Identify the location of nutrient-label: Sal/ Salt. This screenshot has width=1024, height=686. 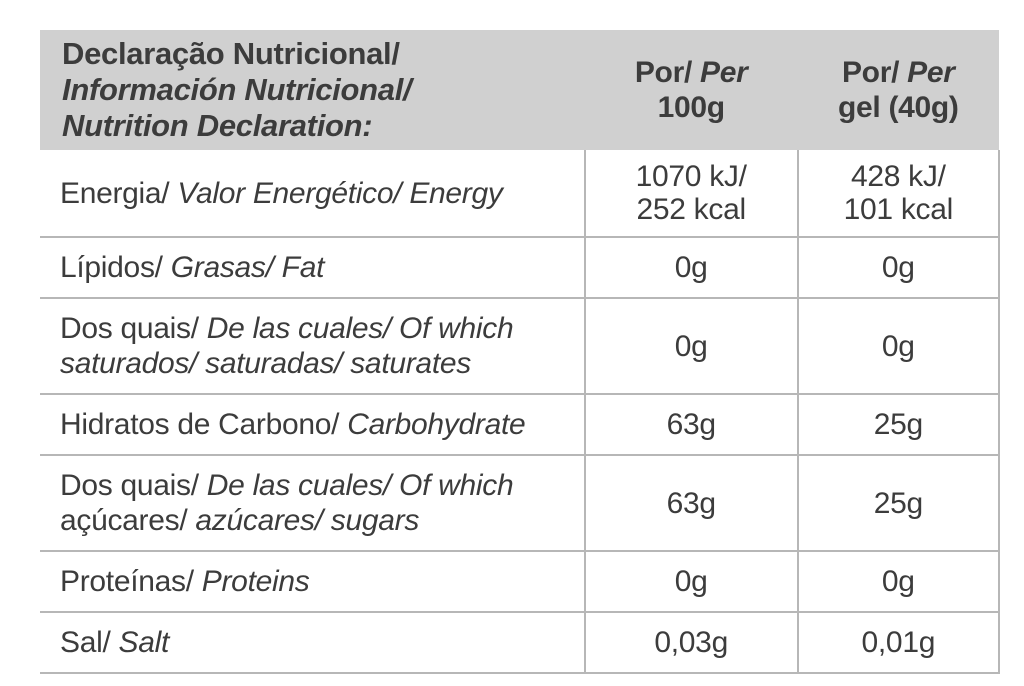
(313, 643).